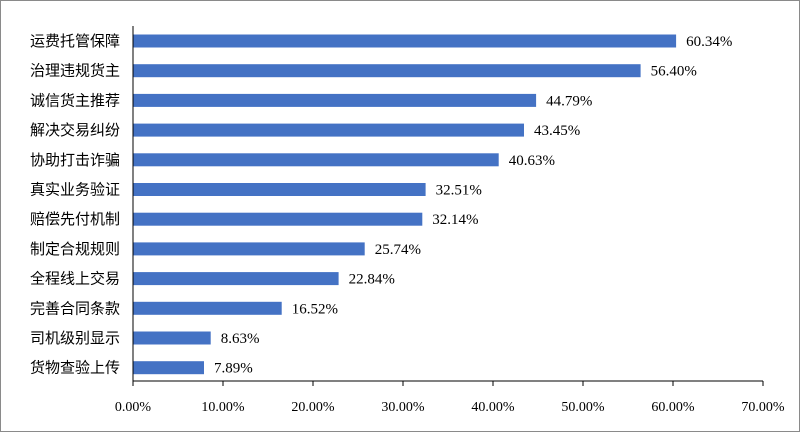 The width and height of the screenshot is (800, 433). What do you see at coordinates (673, 407) in the screenshot?
I see `x-tick-label-7: 60.00%` at bounding box center [673, 407].